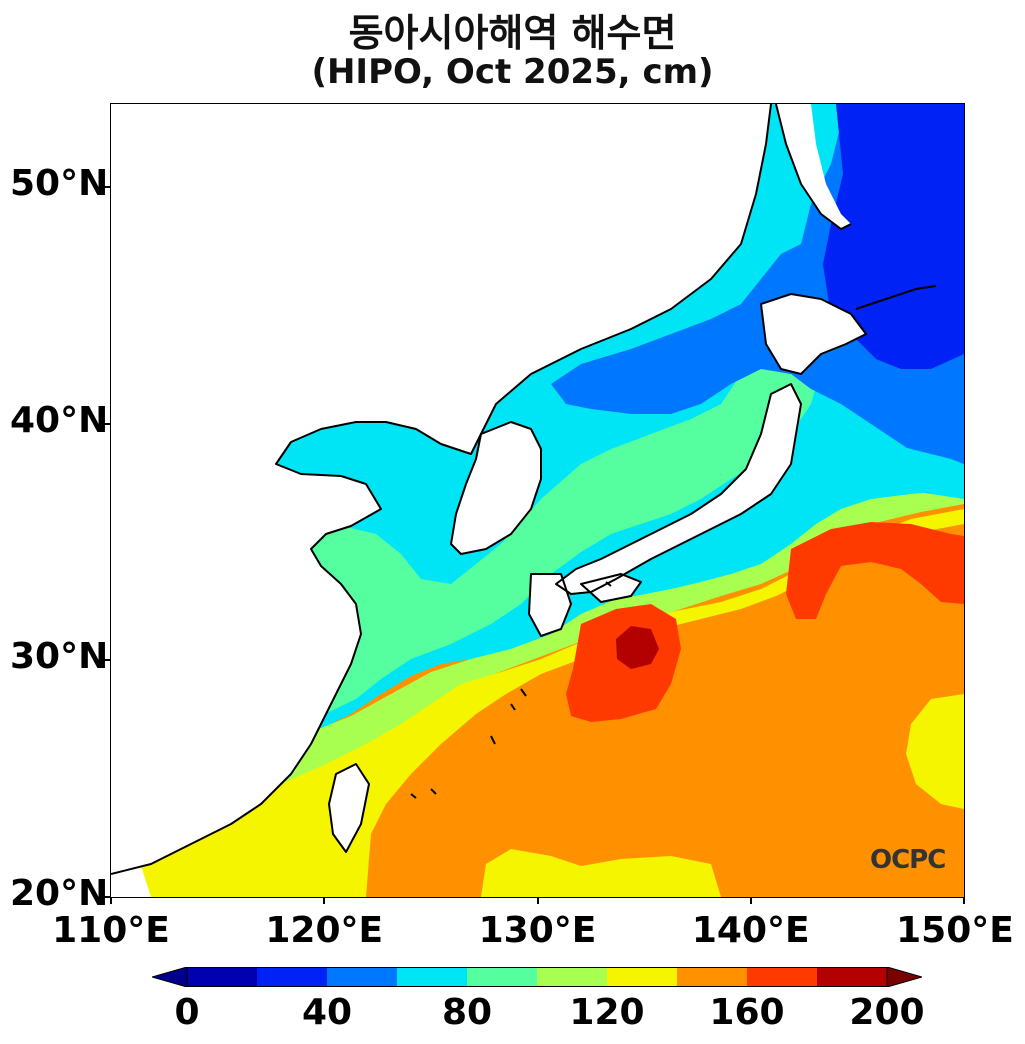 The image size is (1025, 1044). What do you see at coordinates (59, 657) in the screenshot?
I see `y-tick-label: 30°N` at bounding box center [59, 657].